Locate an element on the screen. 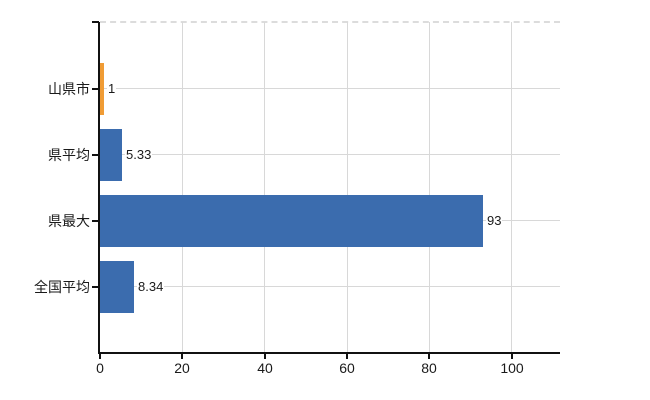  bar-row: 8.34 is located at coordinates (330, 287).